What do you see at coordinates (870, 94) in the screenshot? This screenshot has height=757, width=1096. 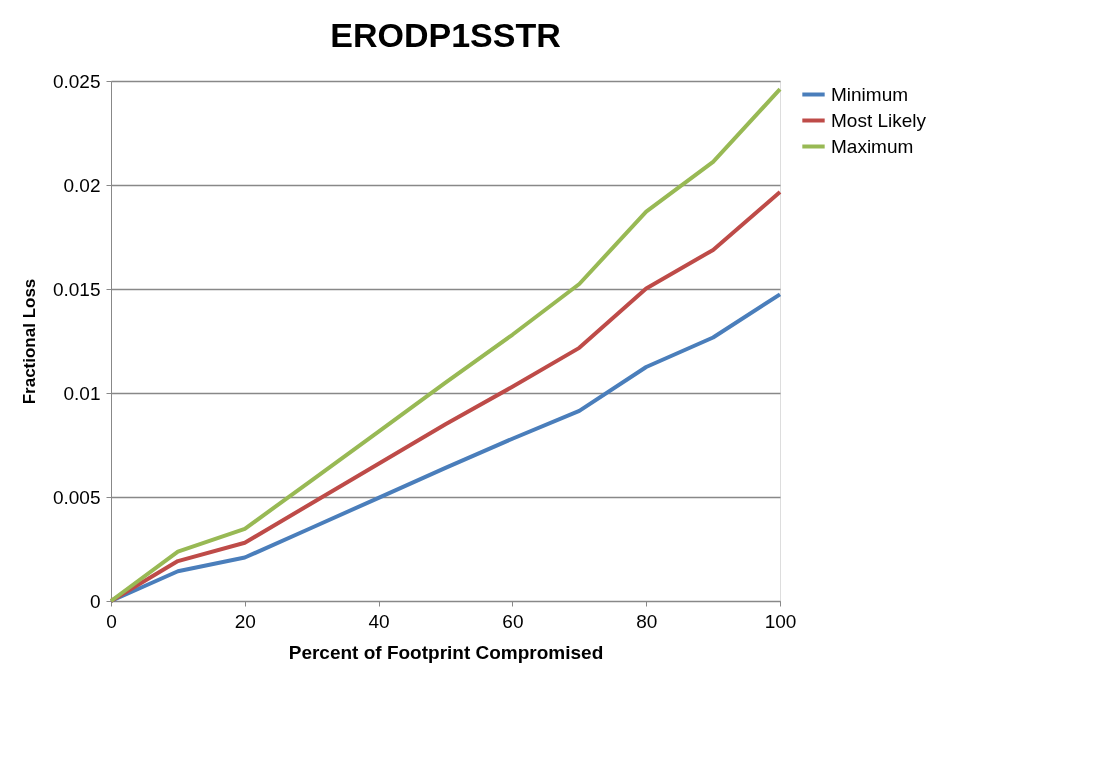 I see `legend-label: Minimum` at bounding box center [870, 94].